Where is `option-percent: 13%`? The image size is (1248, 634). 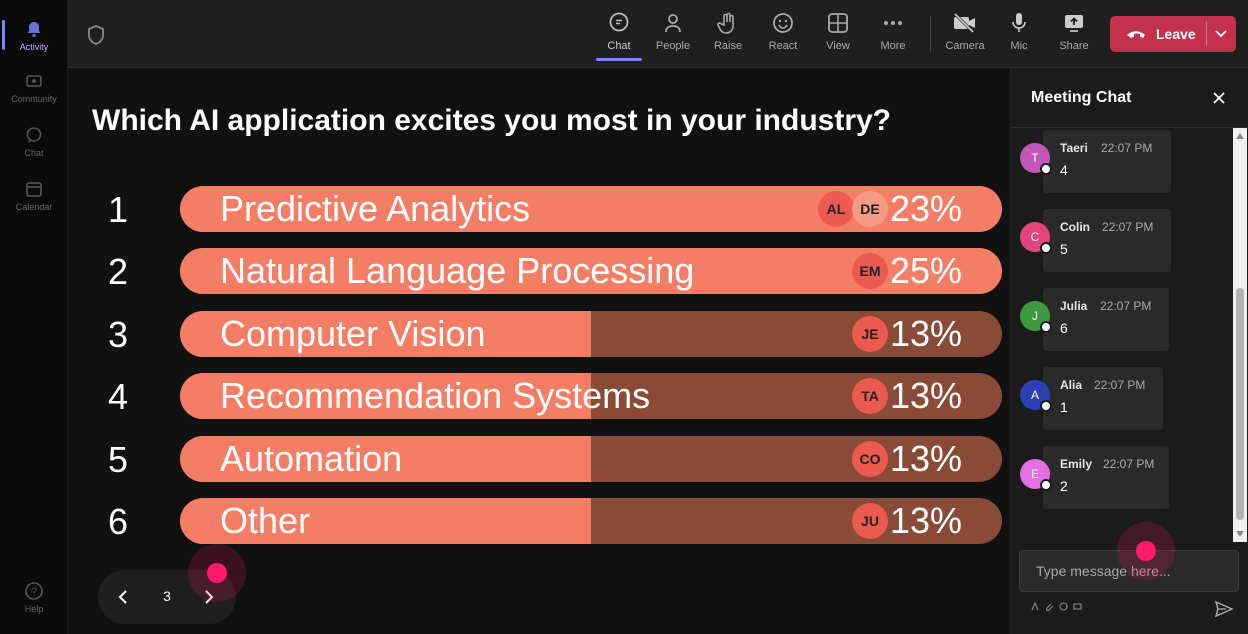 option-percent: 13% is located at coordinates (925, 396).